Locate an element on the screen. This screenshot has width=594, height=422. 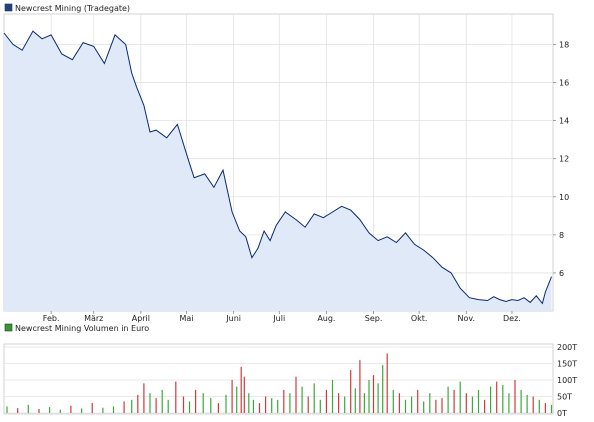
volume-bars is located at coordinates (279, 383).